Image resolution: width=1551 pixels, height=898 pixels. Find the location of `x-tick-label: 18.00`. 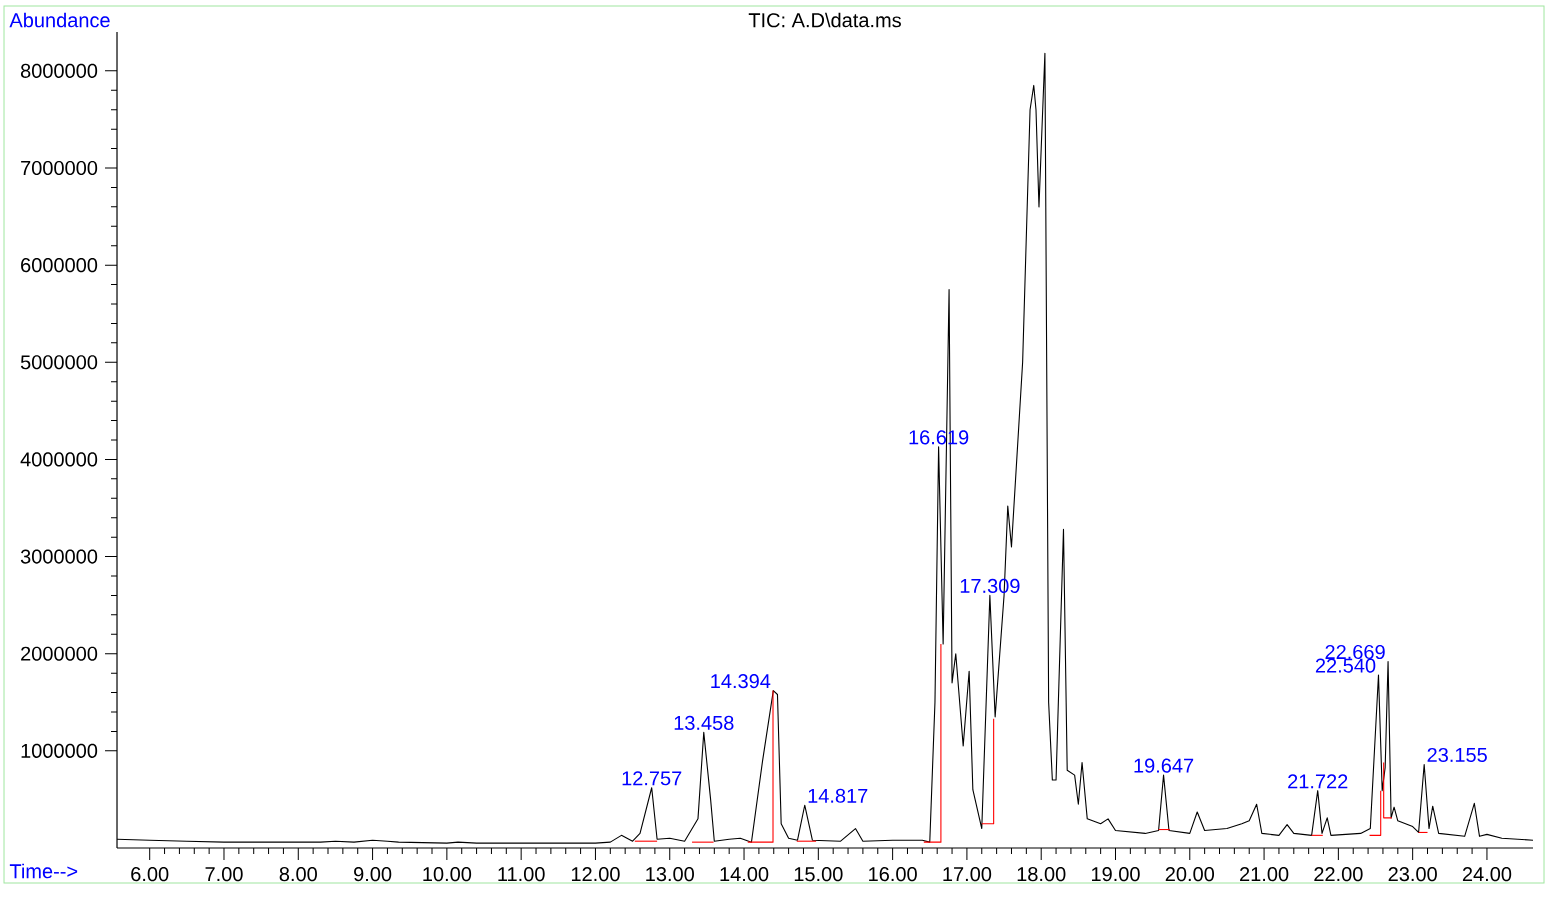

x-tick-label: 18.00 is located at coordinates (1041, 874).